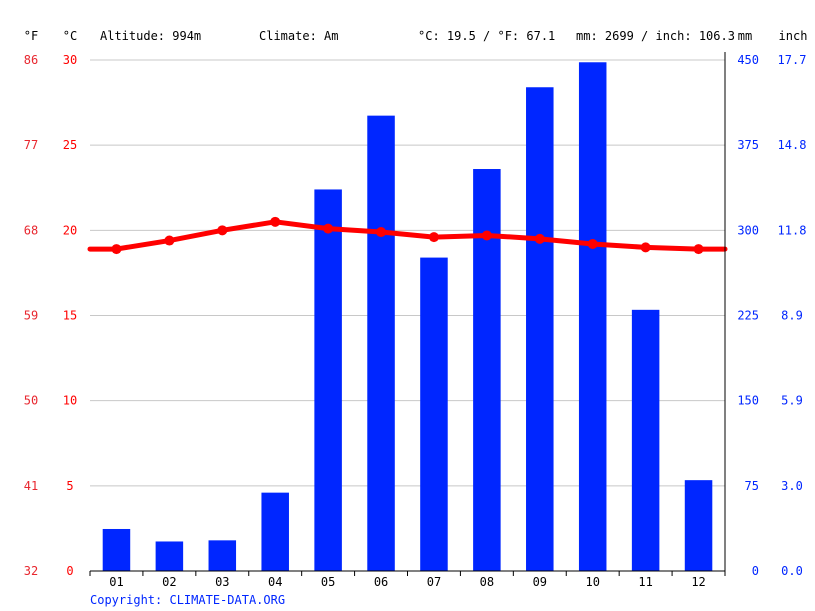 The height and width of the screenshot is (611, 815). I want to click on celsius-unit-label: °C, so click(70, 36).